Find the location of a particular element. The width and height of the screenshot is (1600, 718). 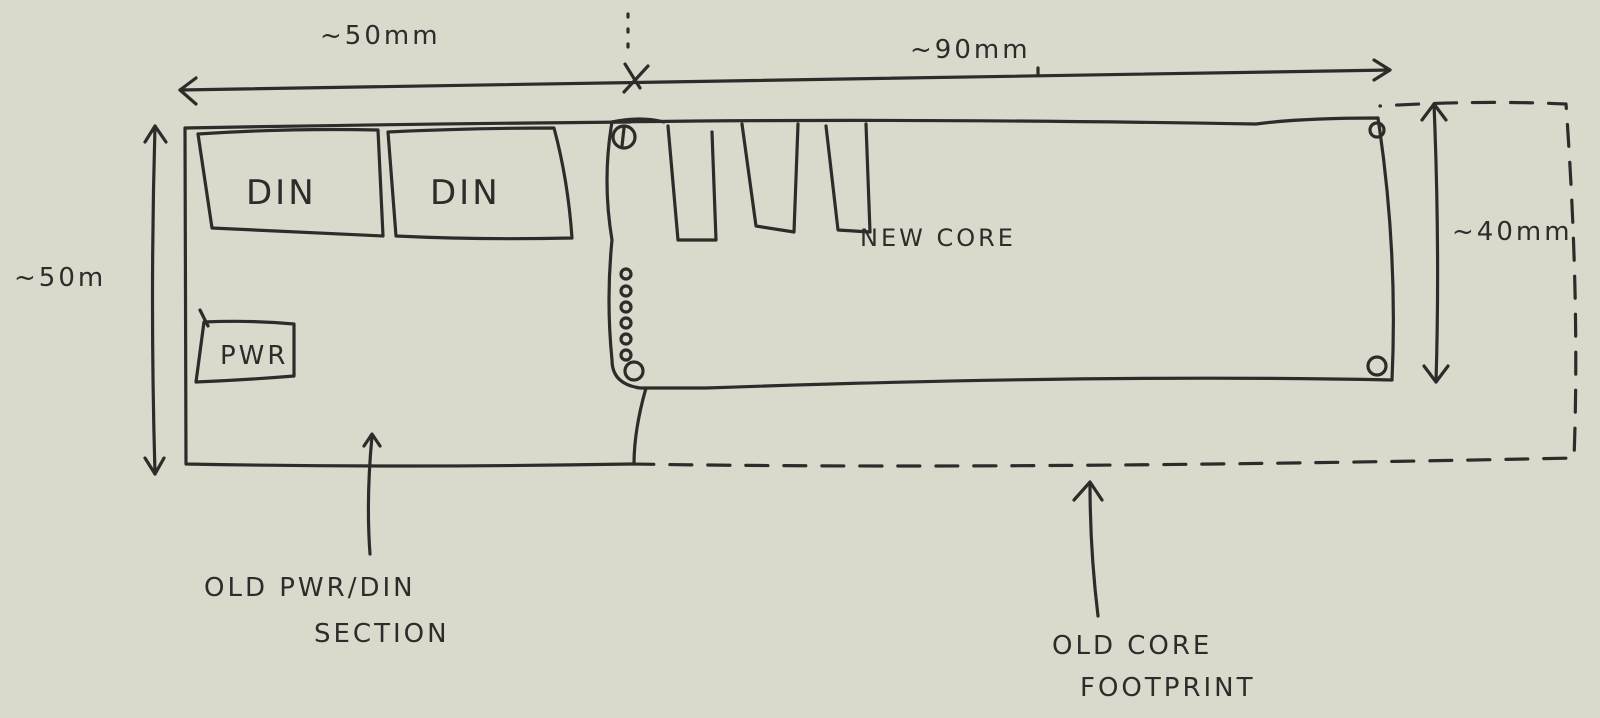

label-old-core-line1: OLD CORE is located at coordinates (1132, 646).